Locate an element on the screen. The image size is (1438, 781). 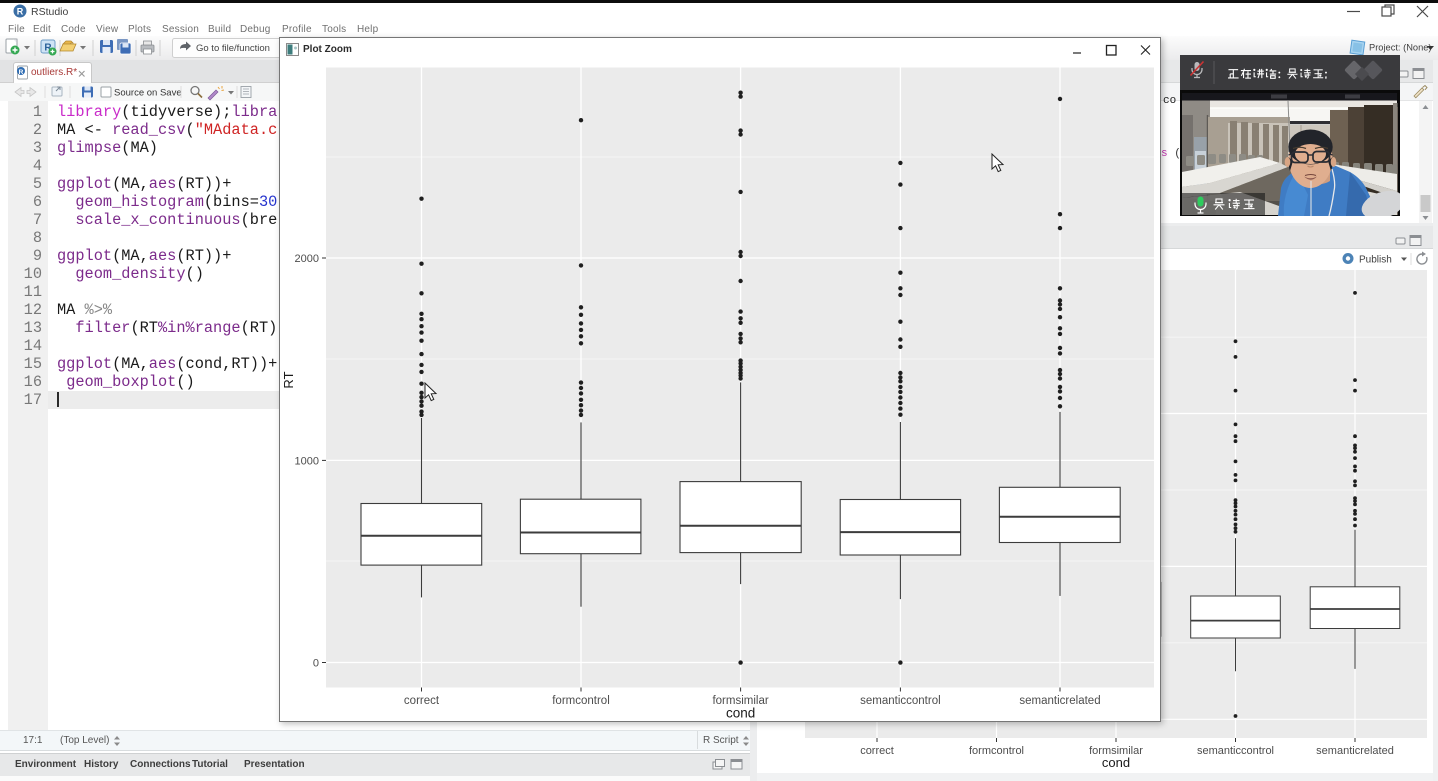
svg-text: Source on Save is located at coordinates (148, 93).